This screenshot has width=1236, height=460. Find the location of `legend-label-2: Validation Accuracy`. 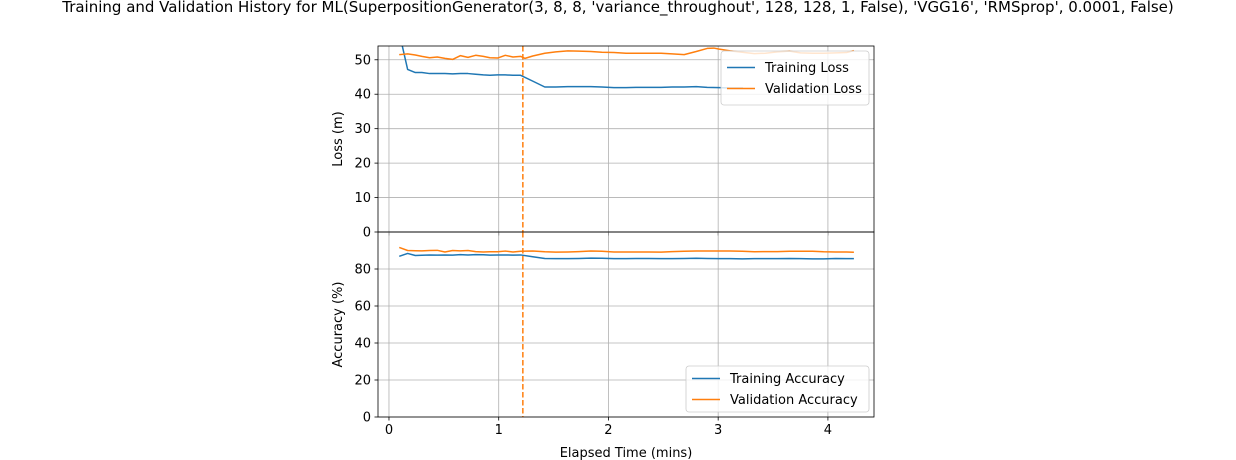

legend-label-2: Validation Accuracy is located at coordinates (794, 400).